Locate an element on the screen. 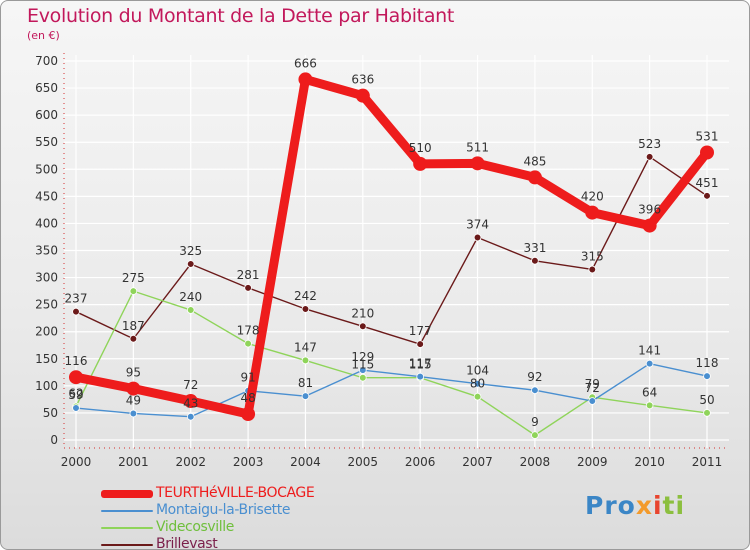 This screenshot has width=750, height=550. data-label: 374 is located at coordinates (477, 225).